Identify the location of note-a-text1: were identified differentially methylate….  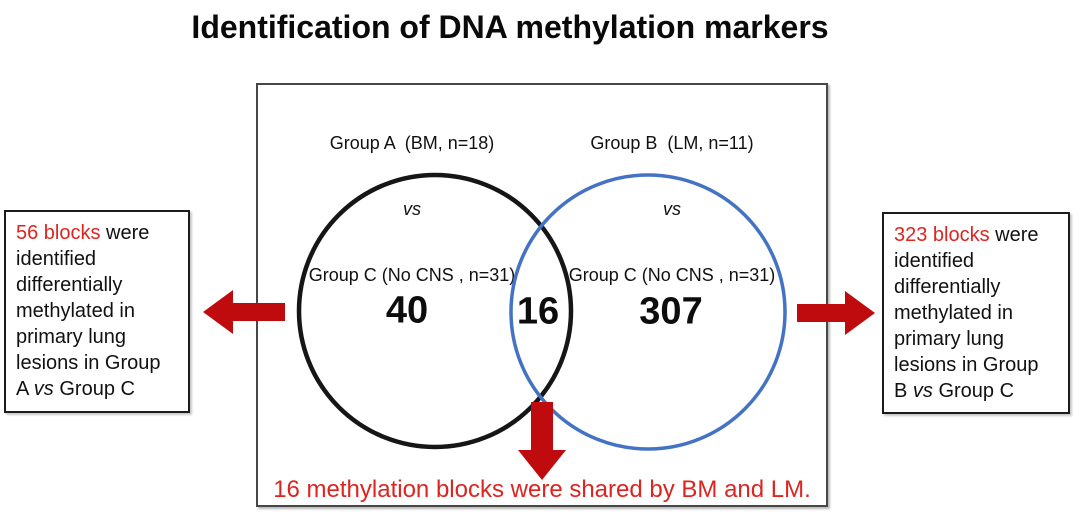
(88, 311).